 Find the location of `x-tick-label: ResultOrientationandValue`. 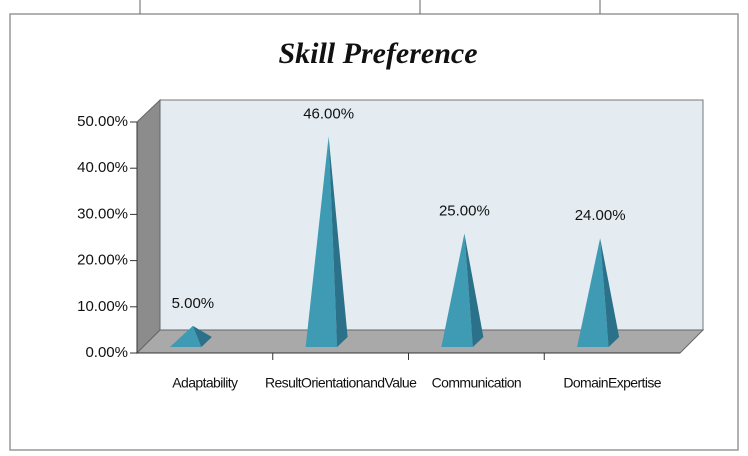

x-tick-label: ResultOrientationandValue is located at coordinates (341, 383).